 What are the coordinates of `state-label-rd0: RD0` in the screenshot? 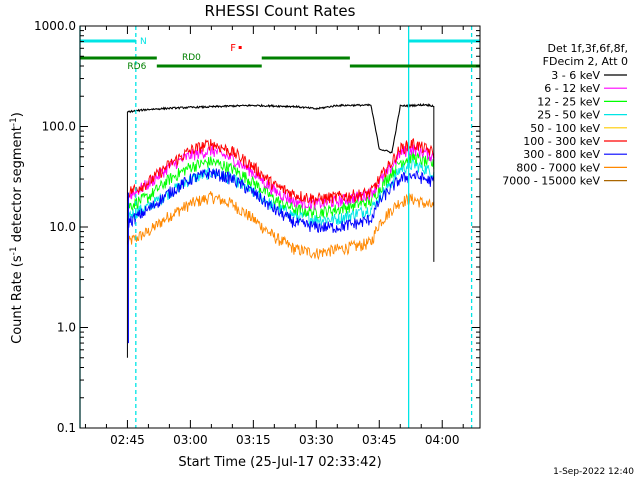 It's located at (191, 58).